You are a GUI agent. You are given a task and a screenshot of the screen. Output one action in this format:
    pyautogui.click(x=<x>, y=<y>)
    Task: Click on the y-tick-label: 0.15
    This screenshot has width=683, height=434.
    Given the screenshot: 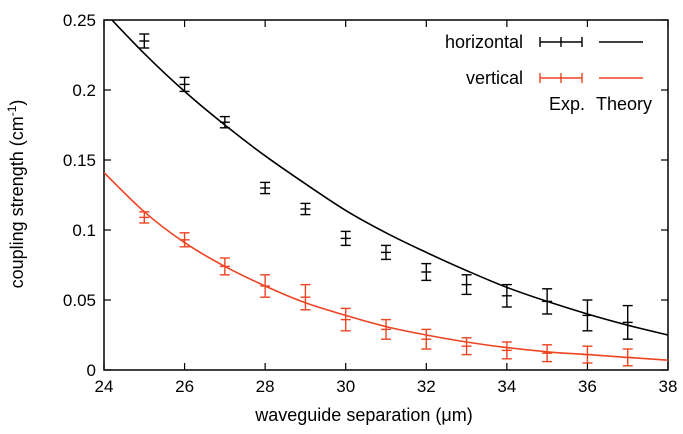 What is the action you would take?
    pyautogui.click(x=79, y=160)
    